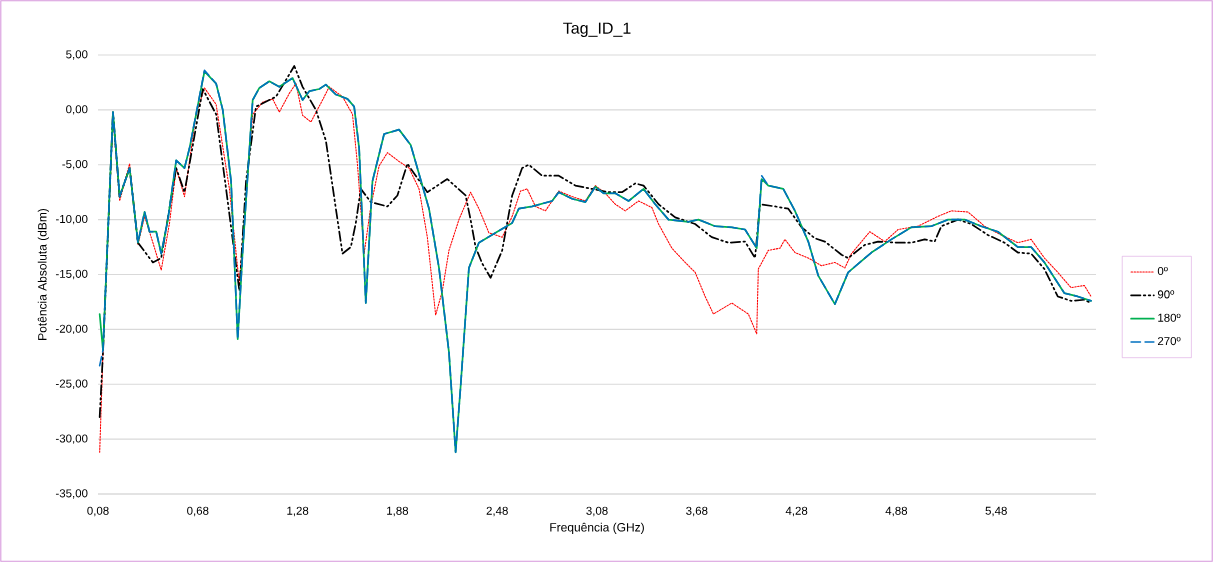 This screenshot has width=1213, height=562. What do you see at coordinates (43, 274) in the screenshot?
I see `y-axis-title: Potência Absoluta (dBm)` at bounding box center [43, 274].